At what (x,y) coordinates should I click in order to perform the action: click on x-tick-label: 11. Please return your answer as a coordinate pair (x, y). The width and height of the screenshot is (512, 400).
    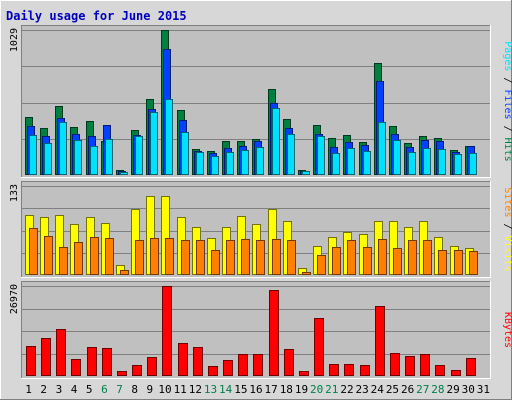
    Looking at the image, I should click on (180, 389).